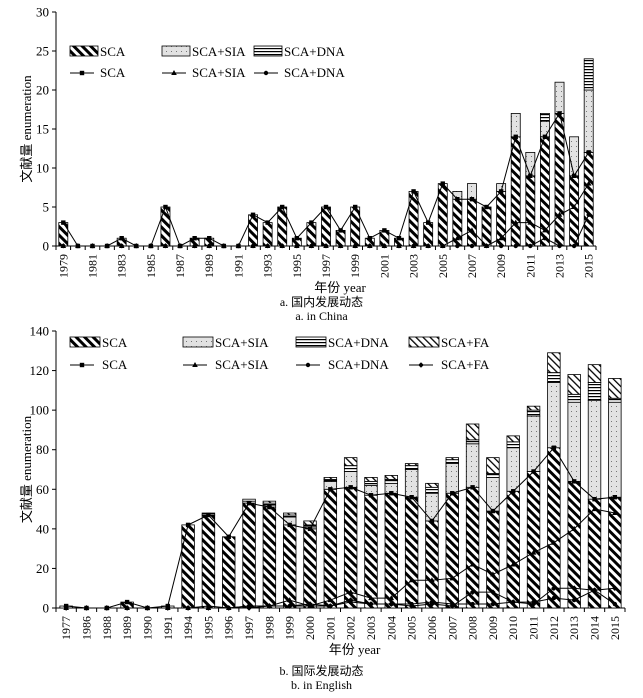 The height and width of the screenshot is (698, 643). I want to click on x-tick-label: 2002, so click(351, 628).